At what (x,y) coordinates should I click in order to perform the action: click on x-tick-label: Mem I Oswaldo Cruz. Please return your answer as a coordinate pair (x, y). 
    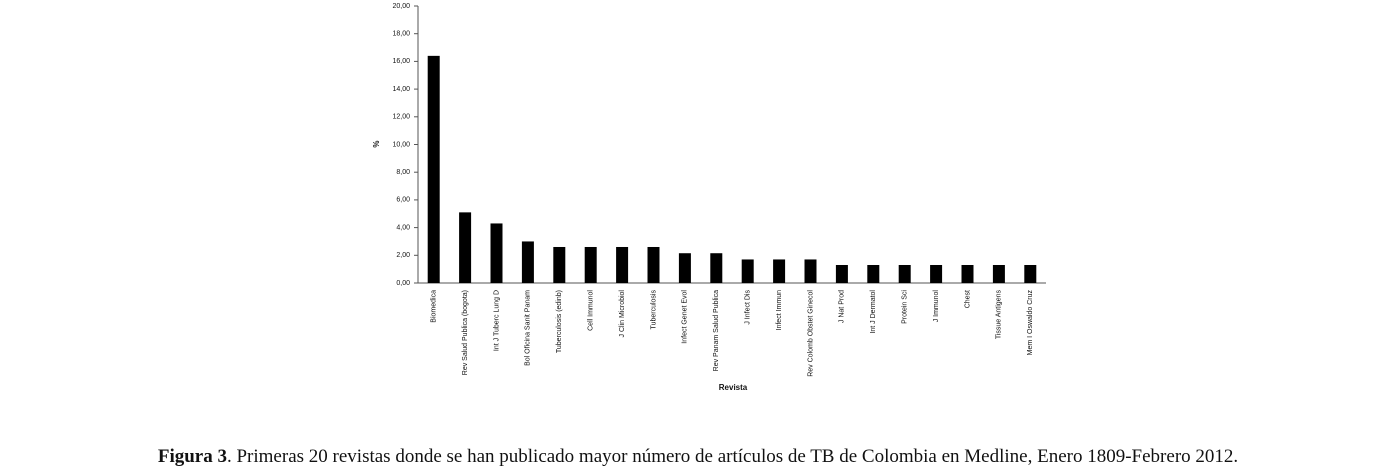
    Looking at the image, I should click on (1030, 323).